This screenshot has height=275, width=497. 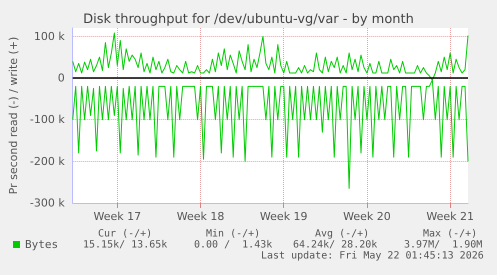 I want to click on y-tick-label: -300 k, so click(x=48, y=203).